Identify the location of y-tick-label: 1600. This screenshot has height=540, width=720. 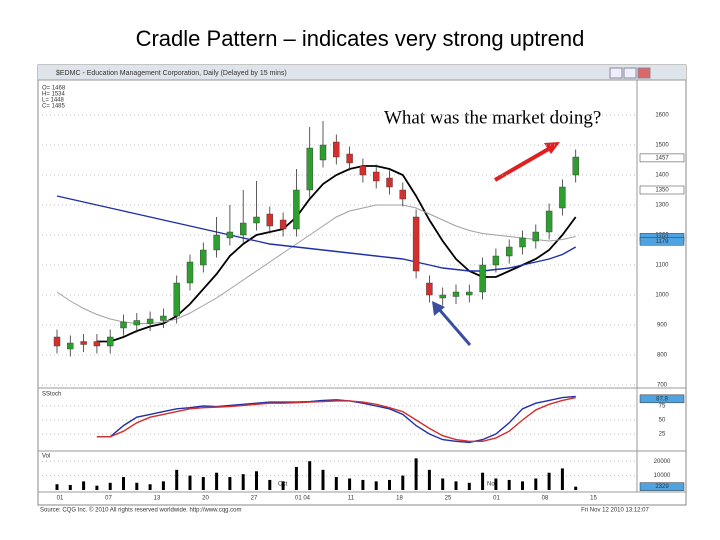
(662, 116).